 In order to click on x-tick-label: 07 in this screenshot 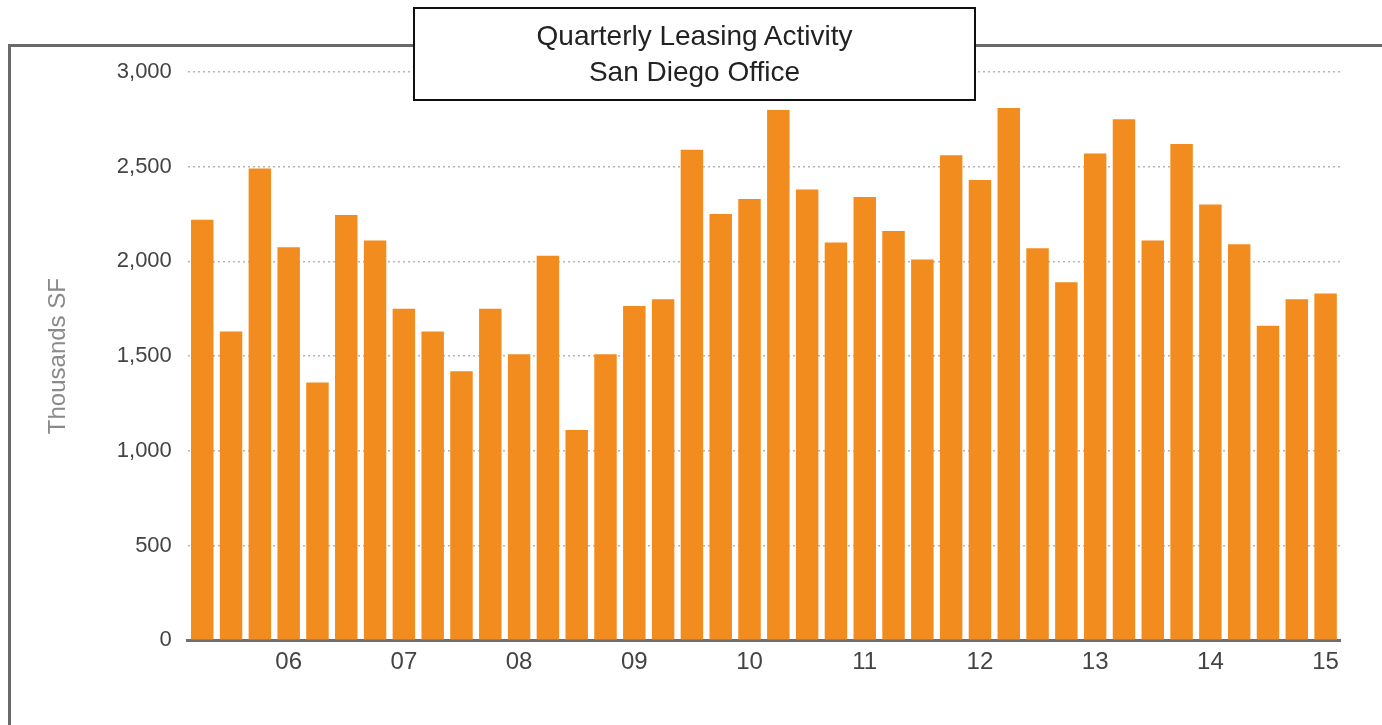, I will do `click(404, 661)`.